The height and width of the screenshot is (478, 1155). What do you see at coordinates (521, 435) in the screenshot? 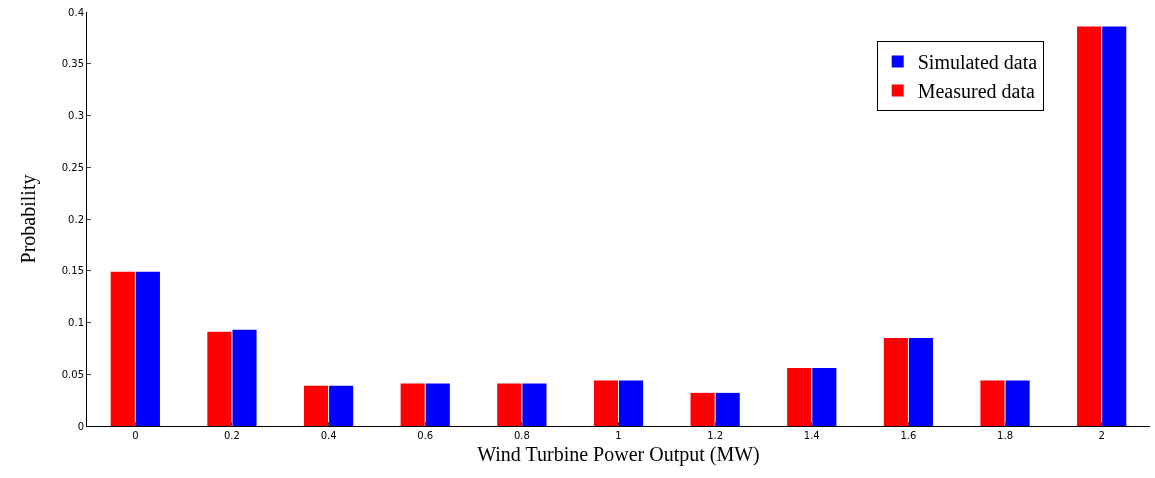
I see `x-tick-label: 0.8` at bounding box center [521, 435].